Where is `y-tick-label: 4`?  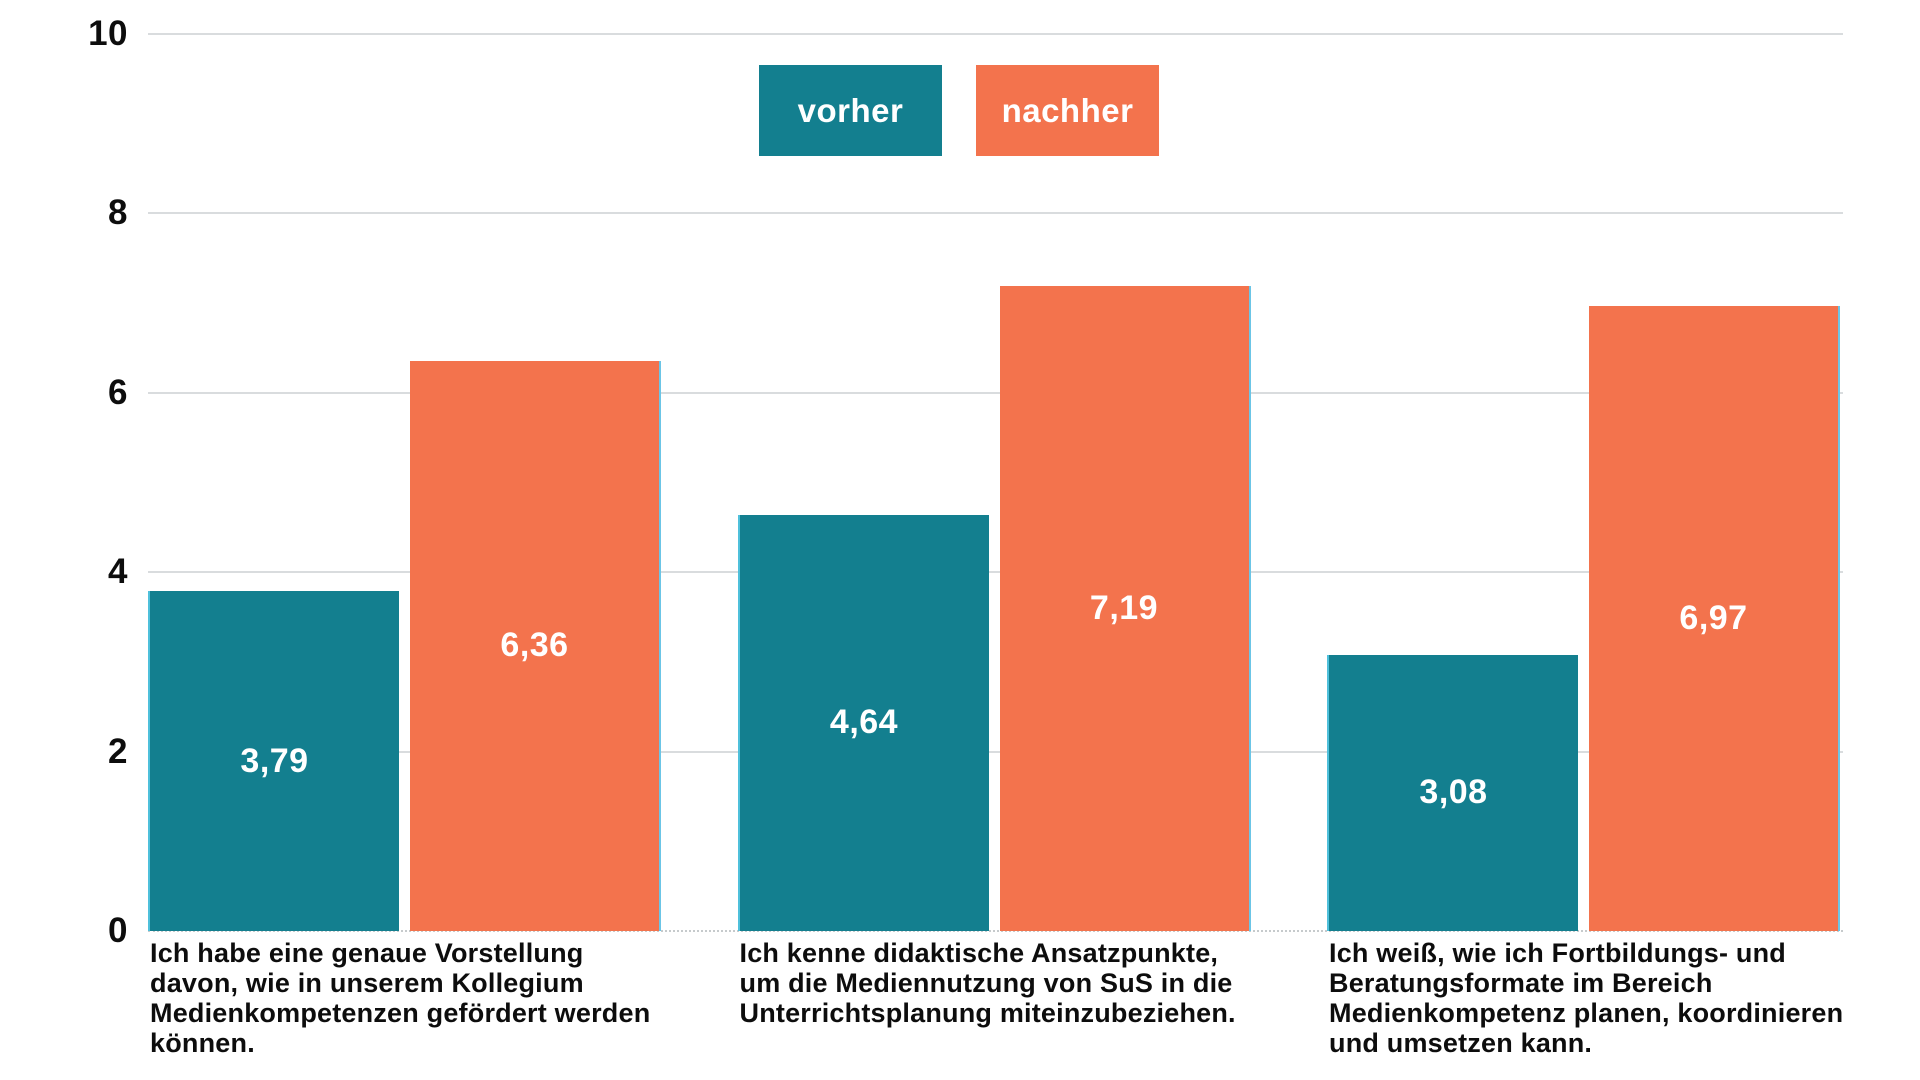 y-tick-label: 4 is located at coordinates (118, 572).